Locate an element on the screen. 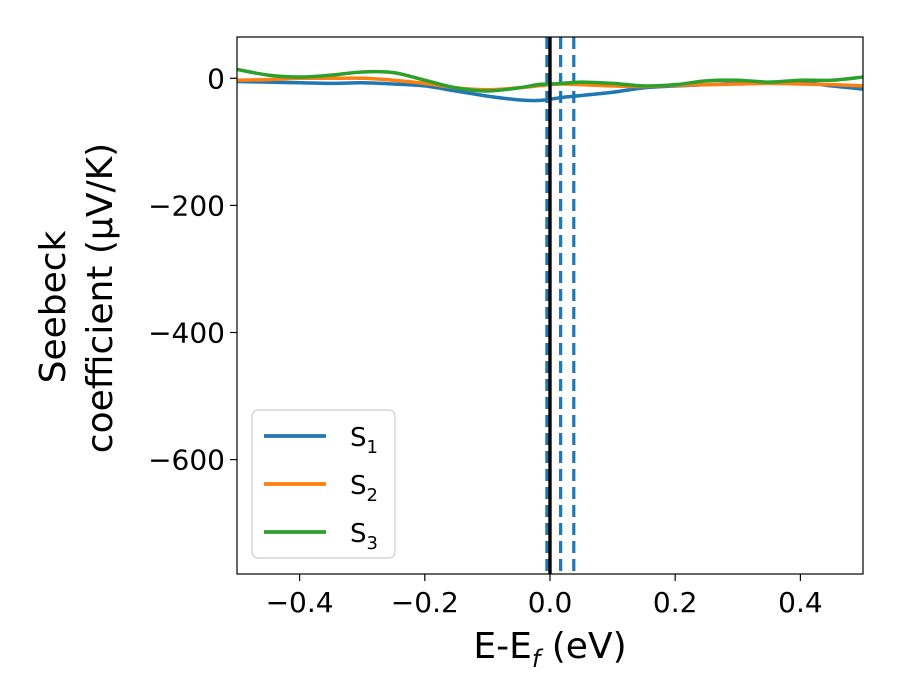 The image size is (900, 700). x-axis-title: E-Ef (eV) is located at coordinates (549, 649).